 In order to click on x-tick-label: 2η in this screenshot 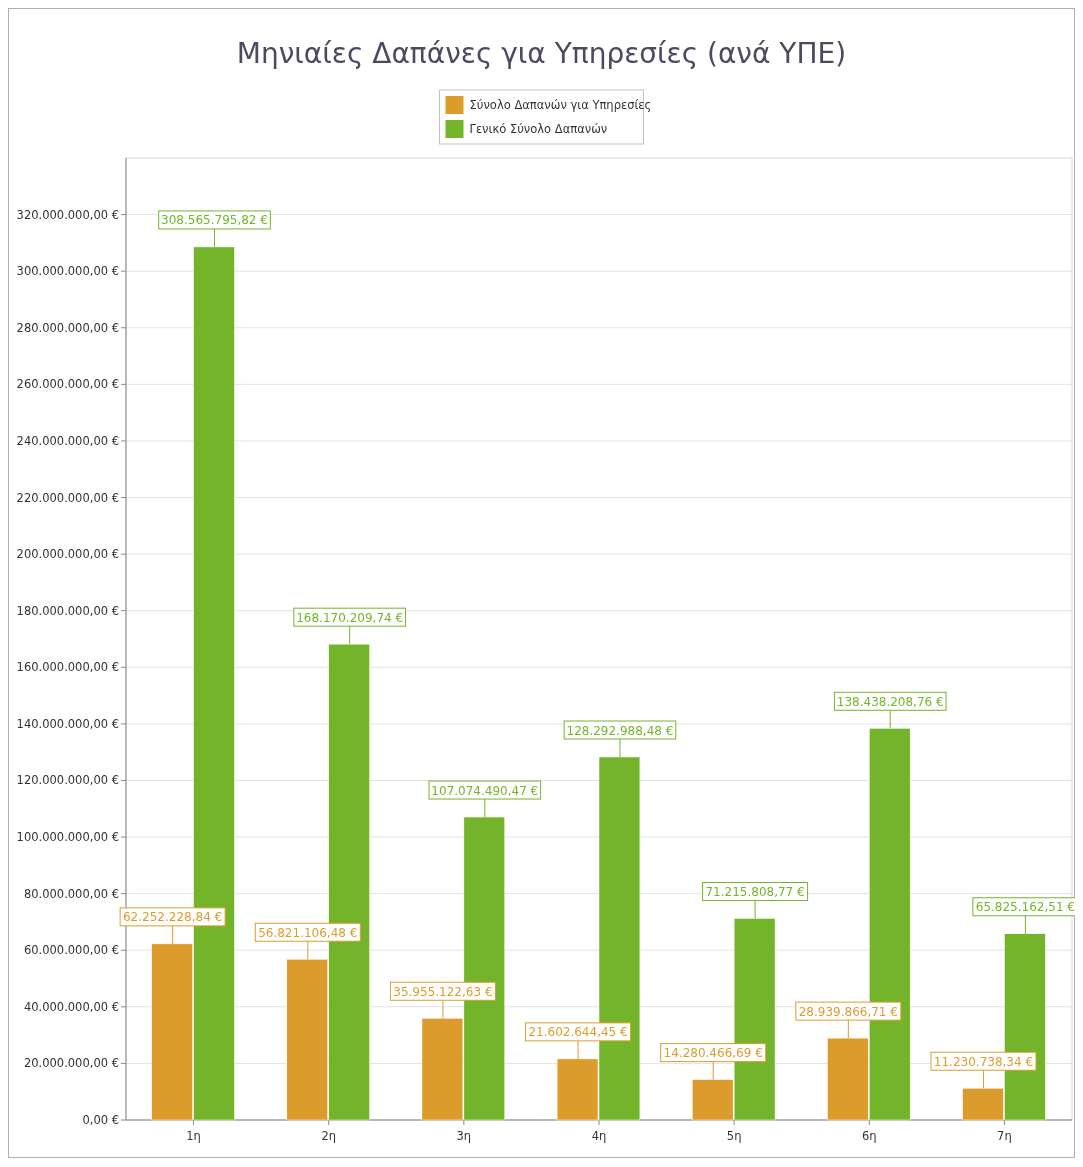, I will do `click(329, 1136)`.